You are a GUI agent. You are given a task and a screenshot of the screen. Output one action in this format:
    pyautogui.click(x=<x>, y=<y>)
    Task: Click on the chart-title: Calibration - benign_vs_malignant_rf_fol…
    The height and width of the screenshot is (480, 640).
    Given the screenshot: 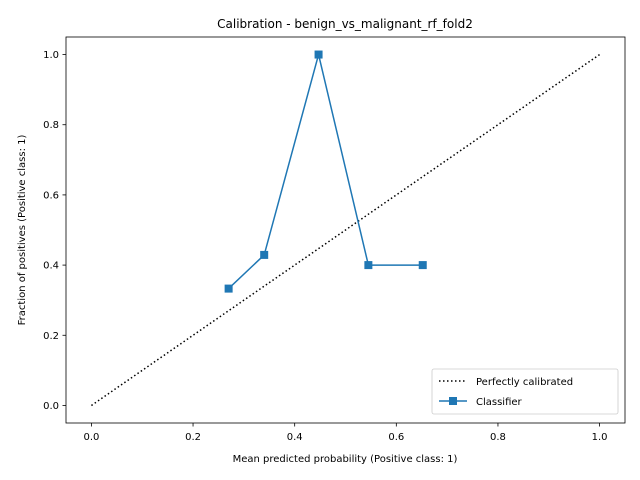 What is the action you would take?
    pyautogui.click(x=345, y=24)
    